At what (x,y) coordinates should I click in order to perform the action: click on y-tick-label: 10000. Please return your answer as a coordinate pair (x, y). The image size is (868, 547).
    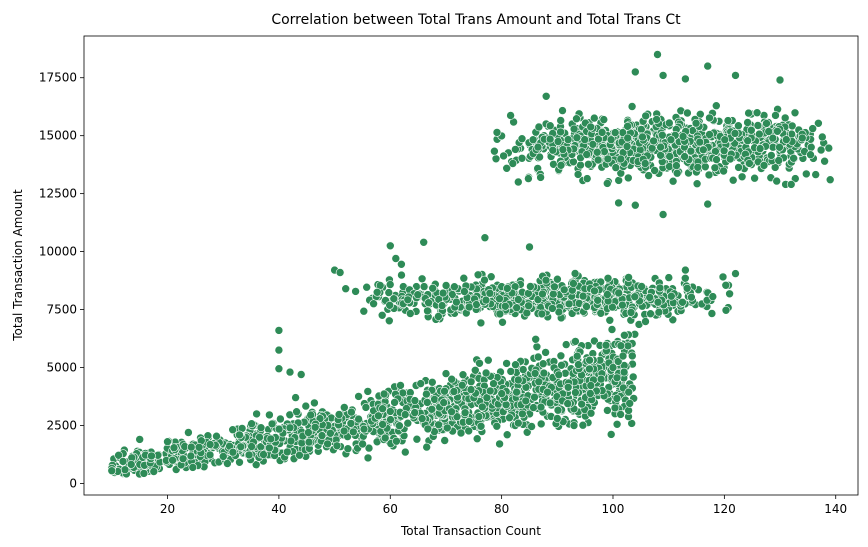
    Looking at the image, I should click on (58, 252).